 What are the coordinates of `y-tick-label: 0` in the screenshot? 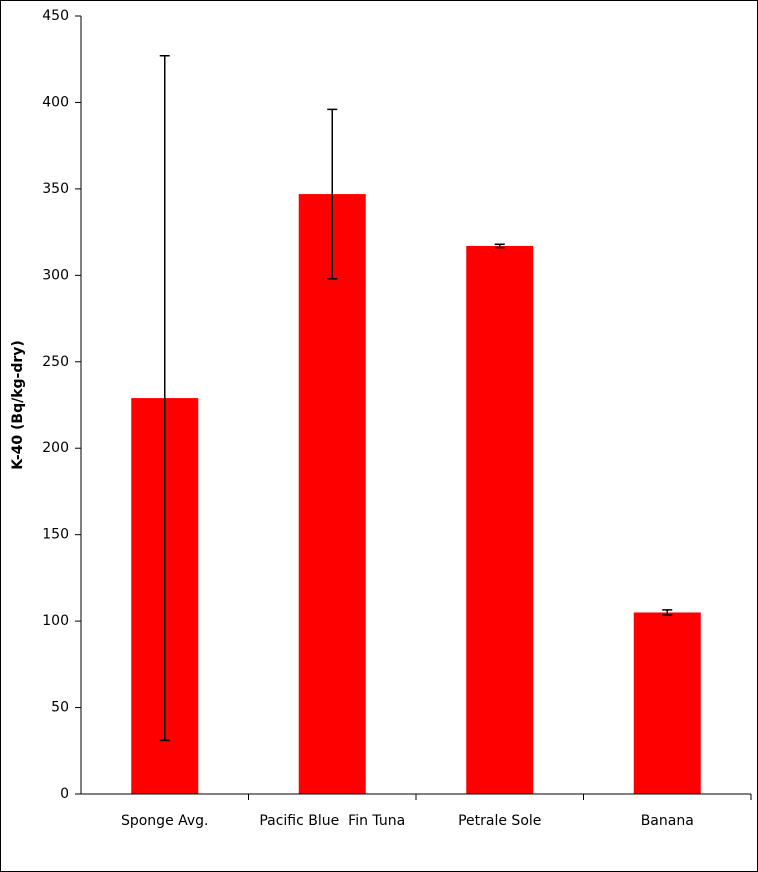 It's located at (64, 794).